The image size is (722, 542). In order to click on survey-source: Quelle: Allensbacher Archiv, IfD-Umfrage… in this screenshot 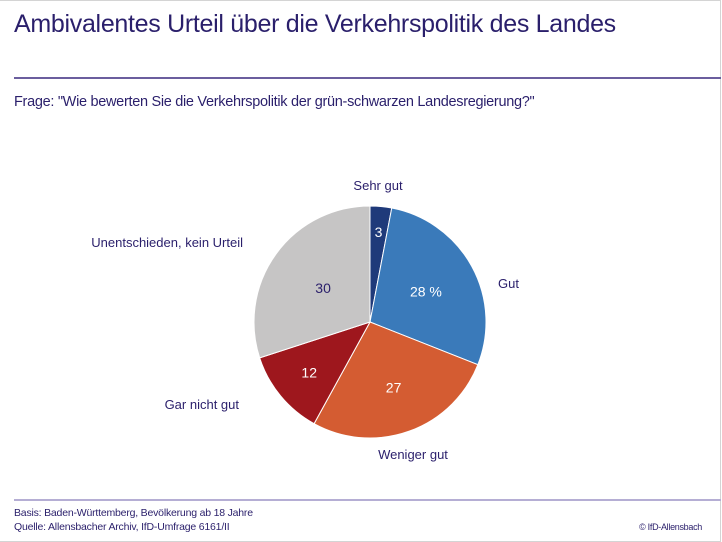, I will do `click(122, 527)`.